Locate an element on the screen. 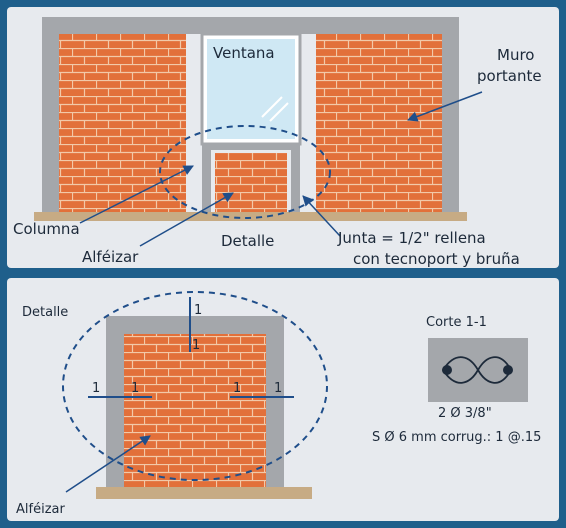  cut-mark-top-inner: 1 is located at coordinates (196, 345).